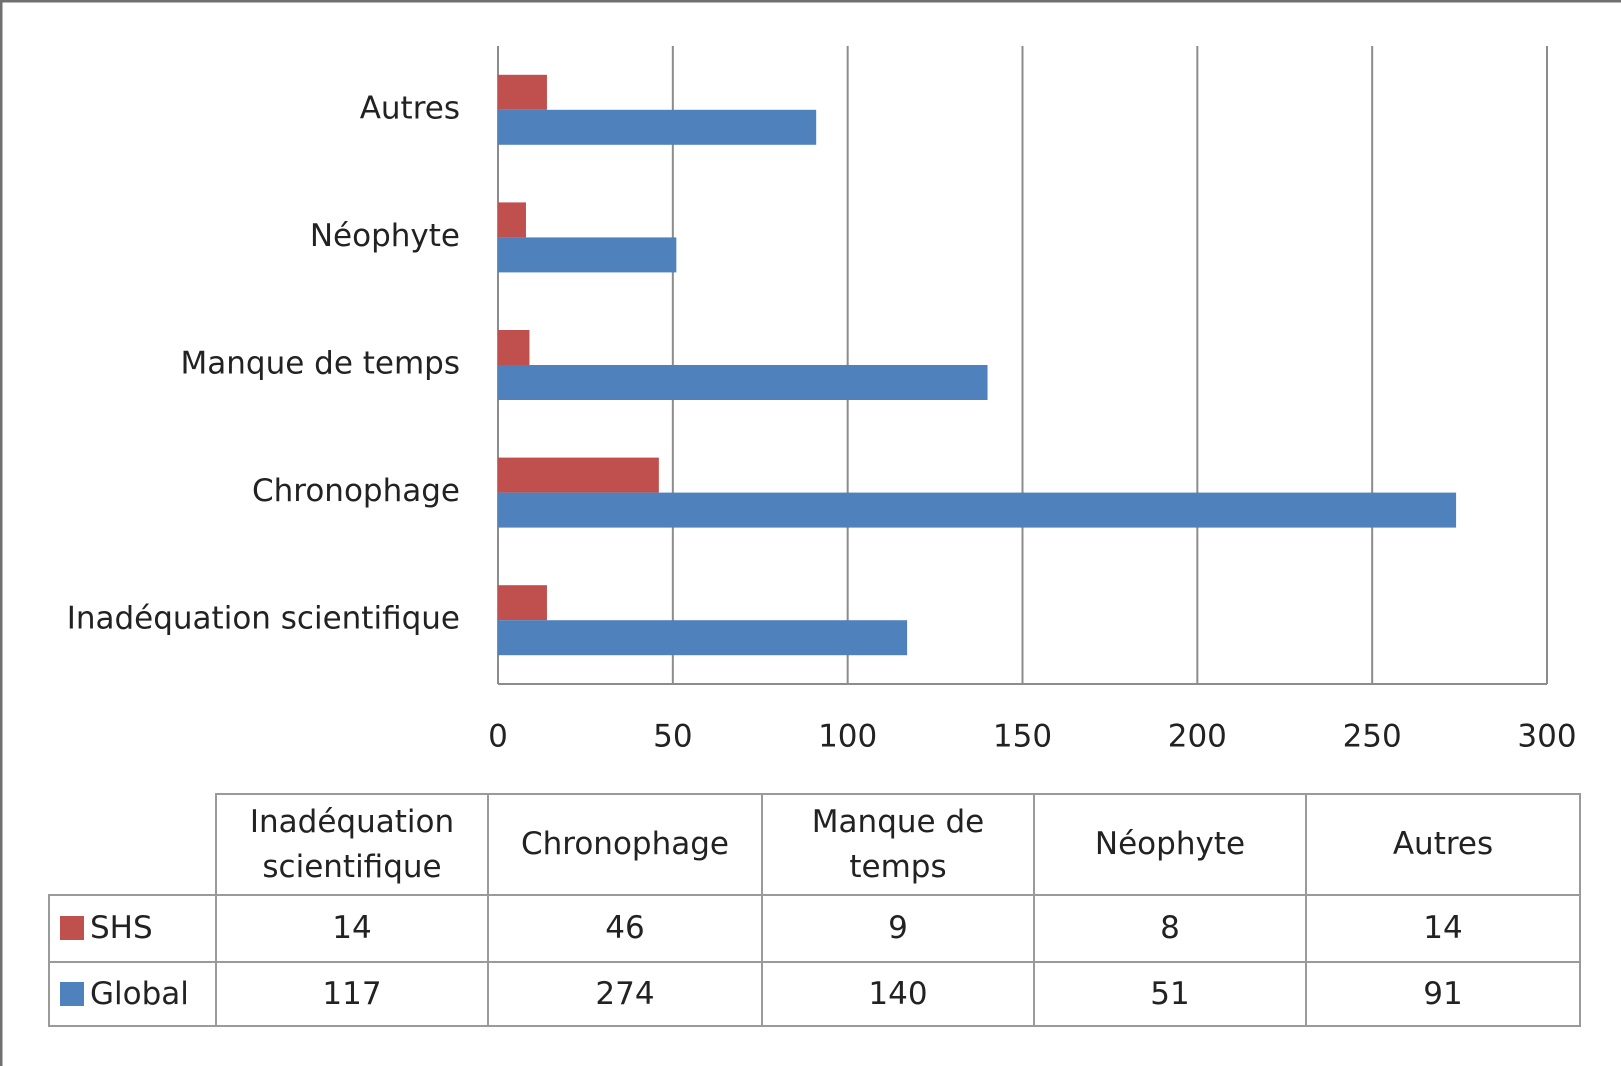  What do you see at coordinates (1372, 737) in the screenshot?
I see `x-tick-label: 250` at bounding box center [1372, 737].